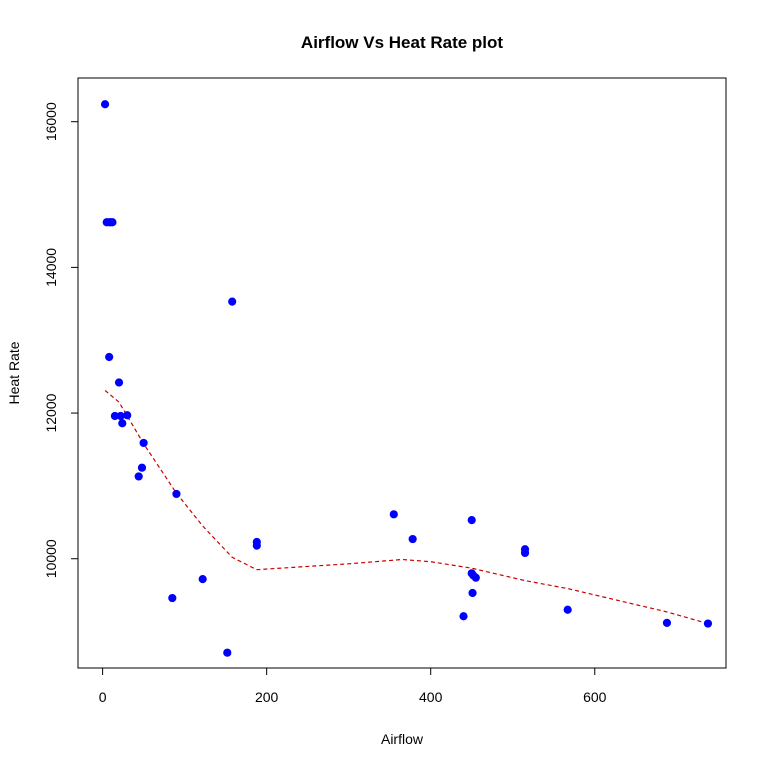 The height and width of the screenshot is (768, 768). Describe the element at coordinates (267, 697) in the screenshot. I see `x-tick-label: 200` at that location.